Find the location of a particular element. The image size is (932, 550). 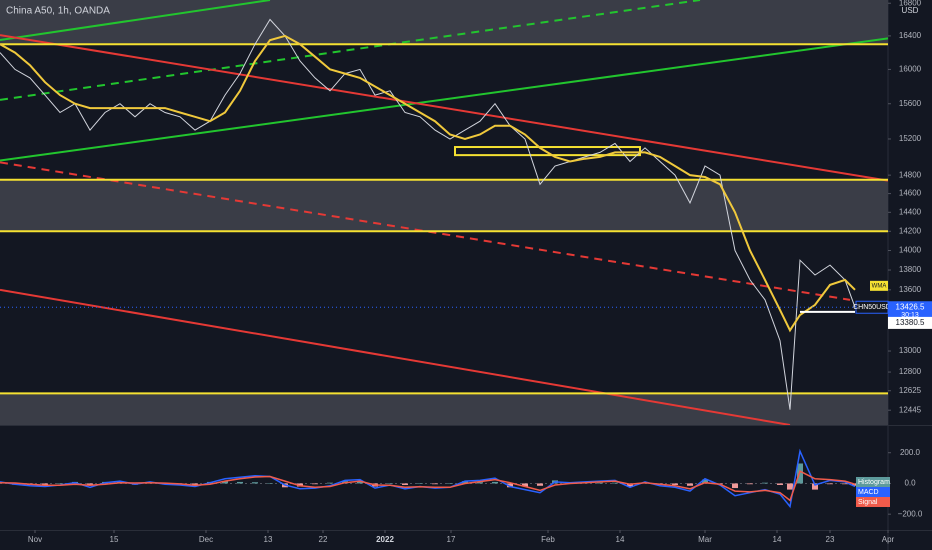

y-tick-label: 16000 is located at coordinates (910, 69).